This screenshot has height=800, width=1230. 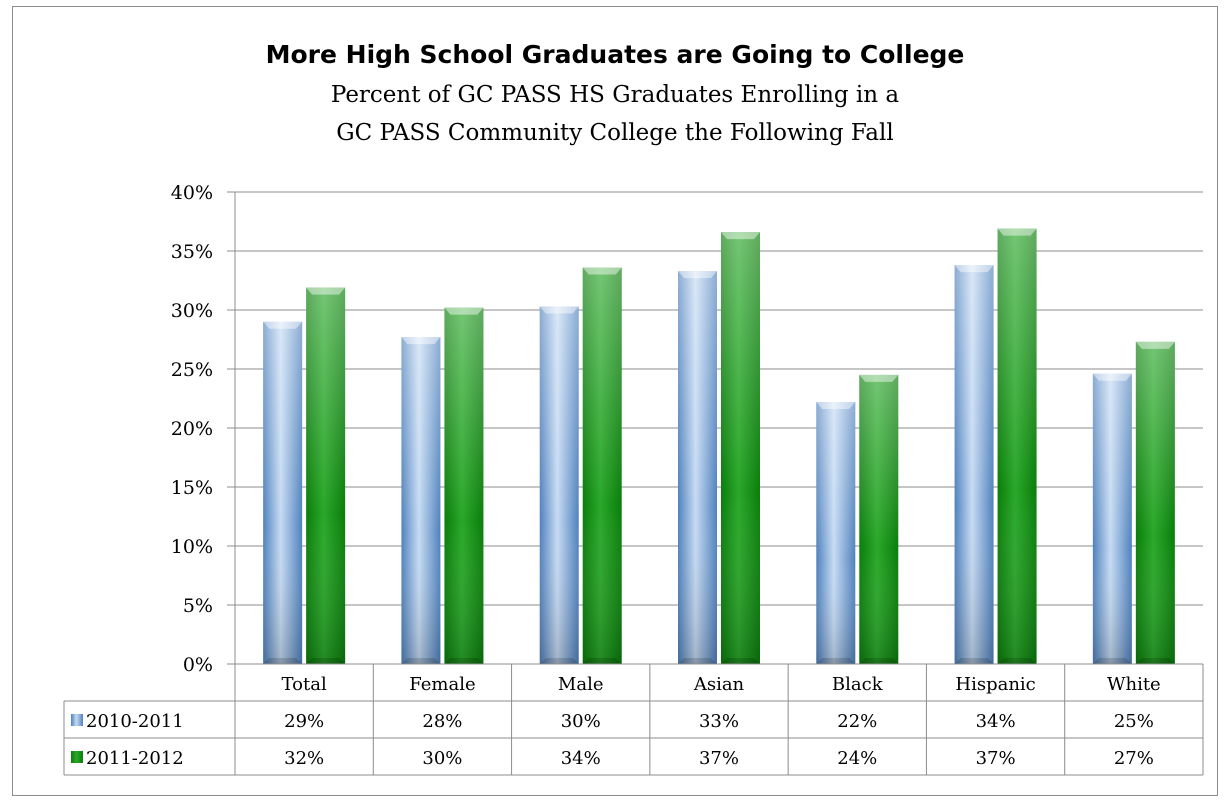 I want to click on category-label: White, so click(x=1134, y=684).